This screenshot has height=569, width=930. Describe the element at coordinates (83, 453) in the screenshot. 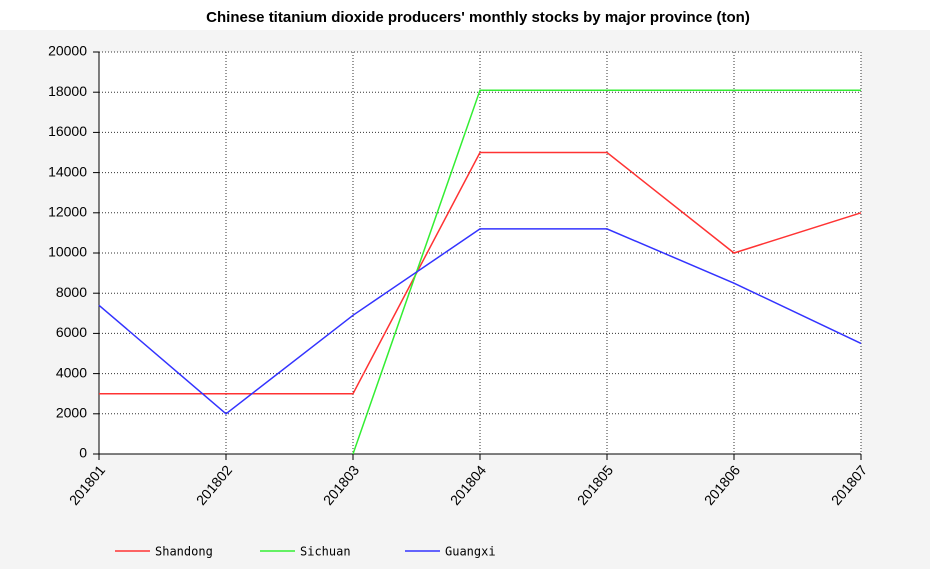

I see `y-tick-label: 0` at that location.